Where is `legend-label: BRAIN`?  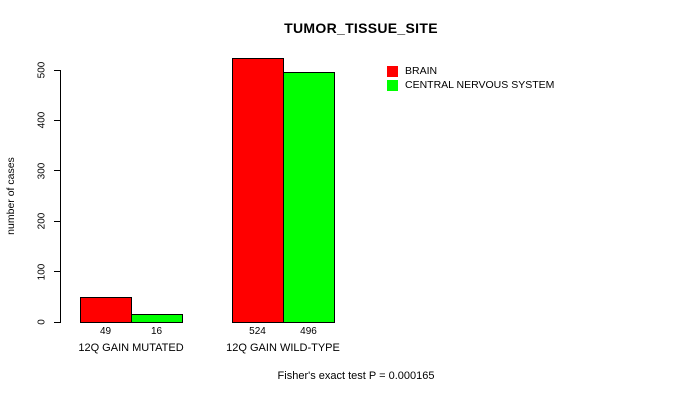
legend-label: BRAIN is located at coordinates (421, 71).